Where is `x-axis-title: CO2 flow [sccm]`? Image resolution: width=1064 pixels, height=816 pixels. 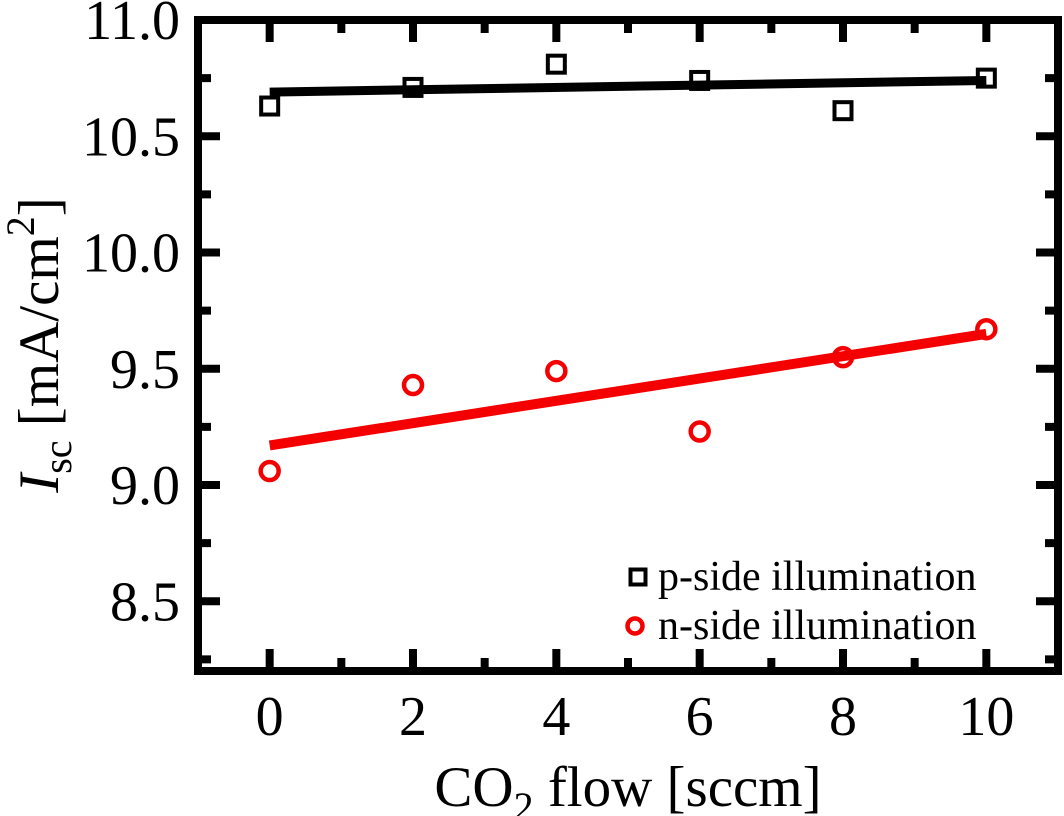
x-axis-title: CO2 flow [sccm] is located at coordinates (627, 786).